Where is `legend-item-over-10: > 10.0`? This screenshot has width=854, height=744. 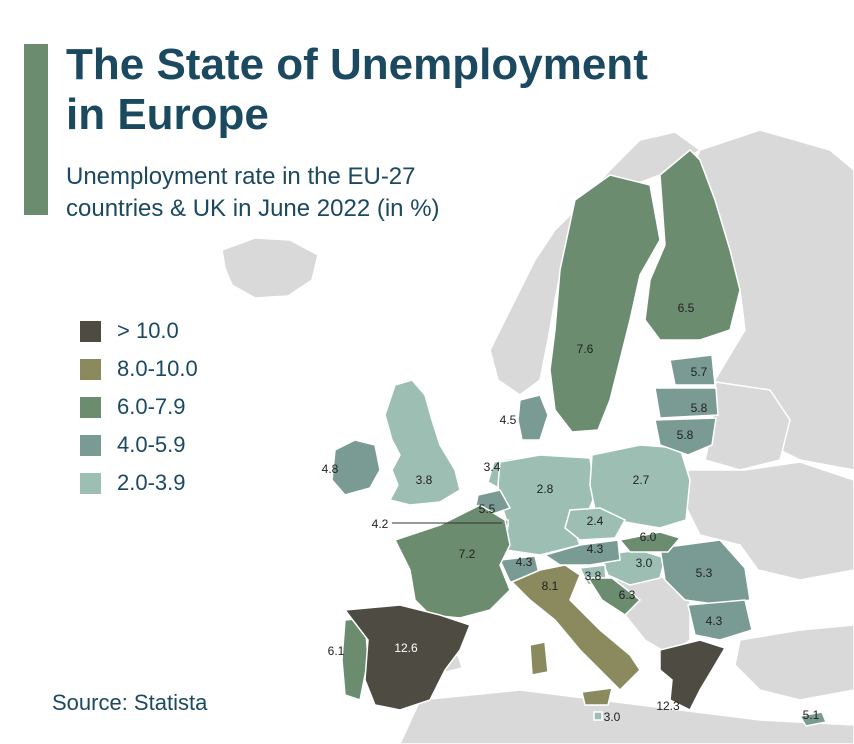
legend-item-over-10: > 10.0 is located at coordinates (139, 331).